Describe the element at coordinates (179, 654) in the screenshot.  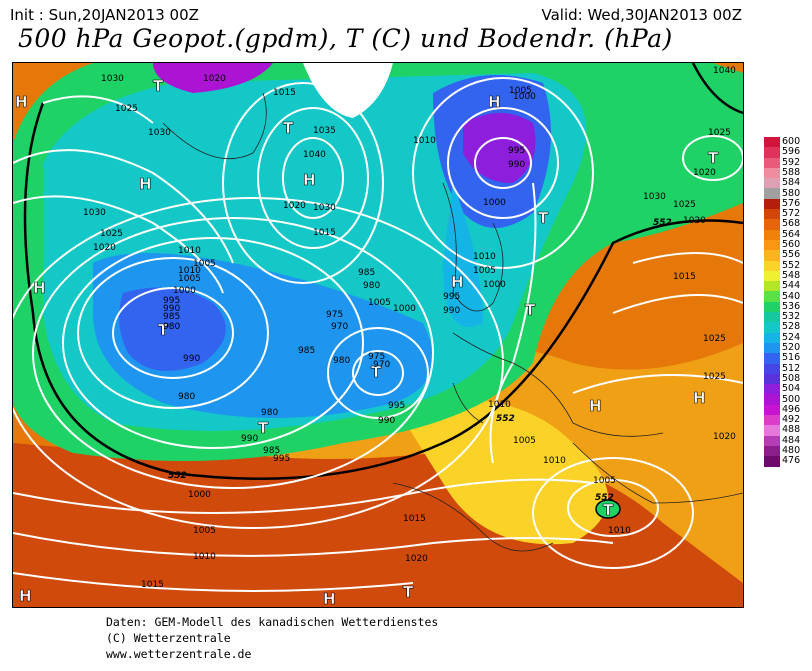
I see `footer-url: www.wetterzentrale.de` at that location.